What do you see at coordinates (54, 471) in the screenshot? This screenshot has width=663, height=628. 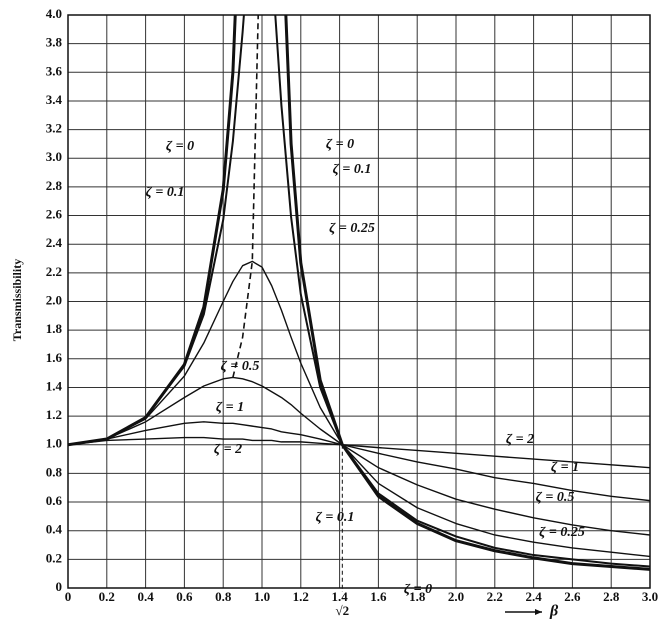 I see `y-tick-label: 0.8` at bounding box center [54, 471].